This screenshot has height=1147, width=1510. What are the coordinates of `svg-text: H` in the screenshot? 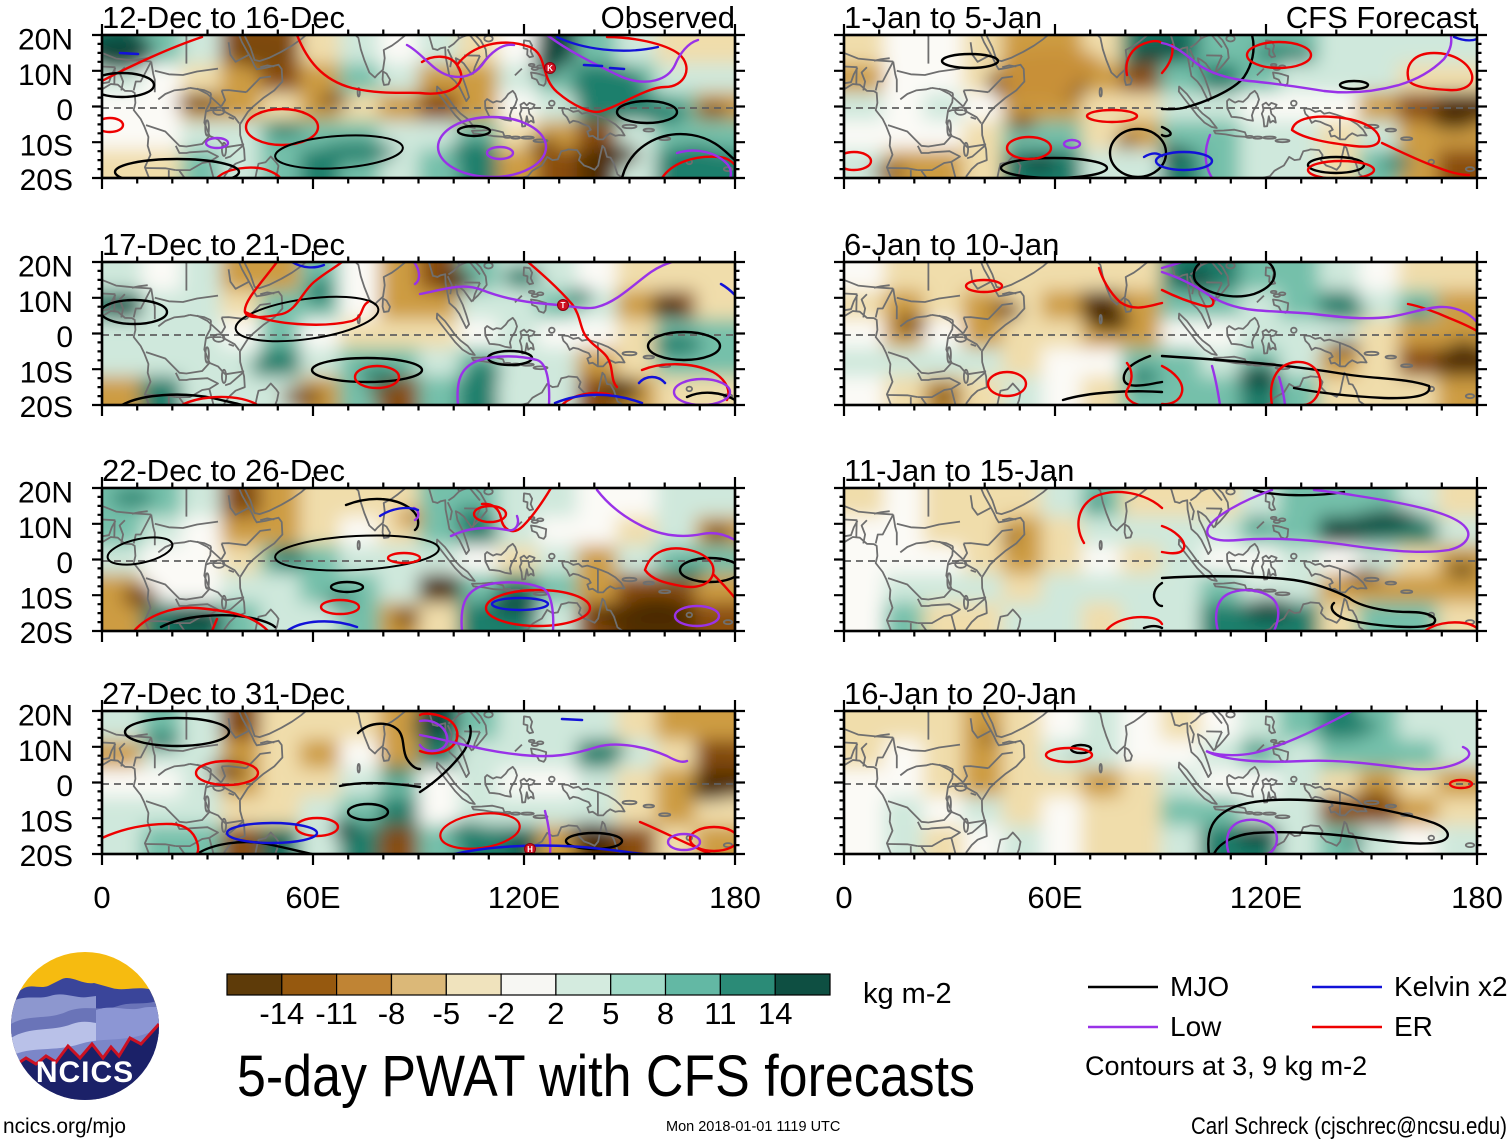 It's located at (530, 849).